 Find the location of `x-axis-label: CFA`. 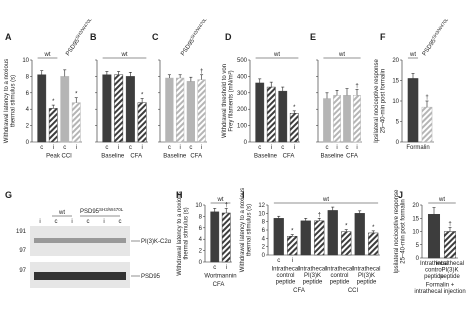

x-axis-label: CFA is located at coordinates (219, 285).